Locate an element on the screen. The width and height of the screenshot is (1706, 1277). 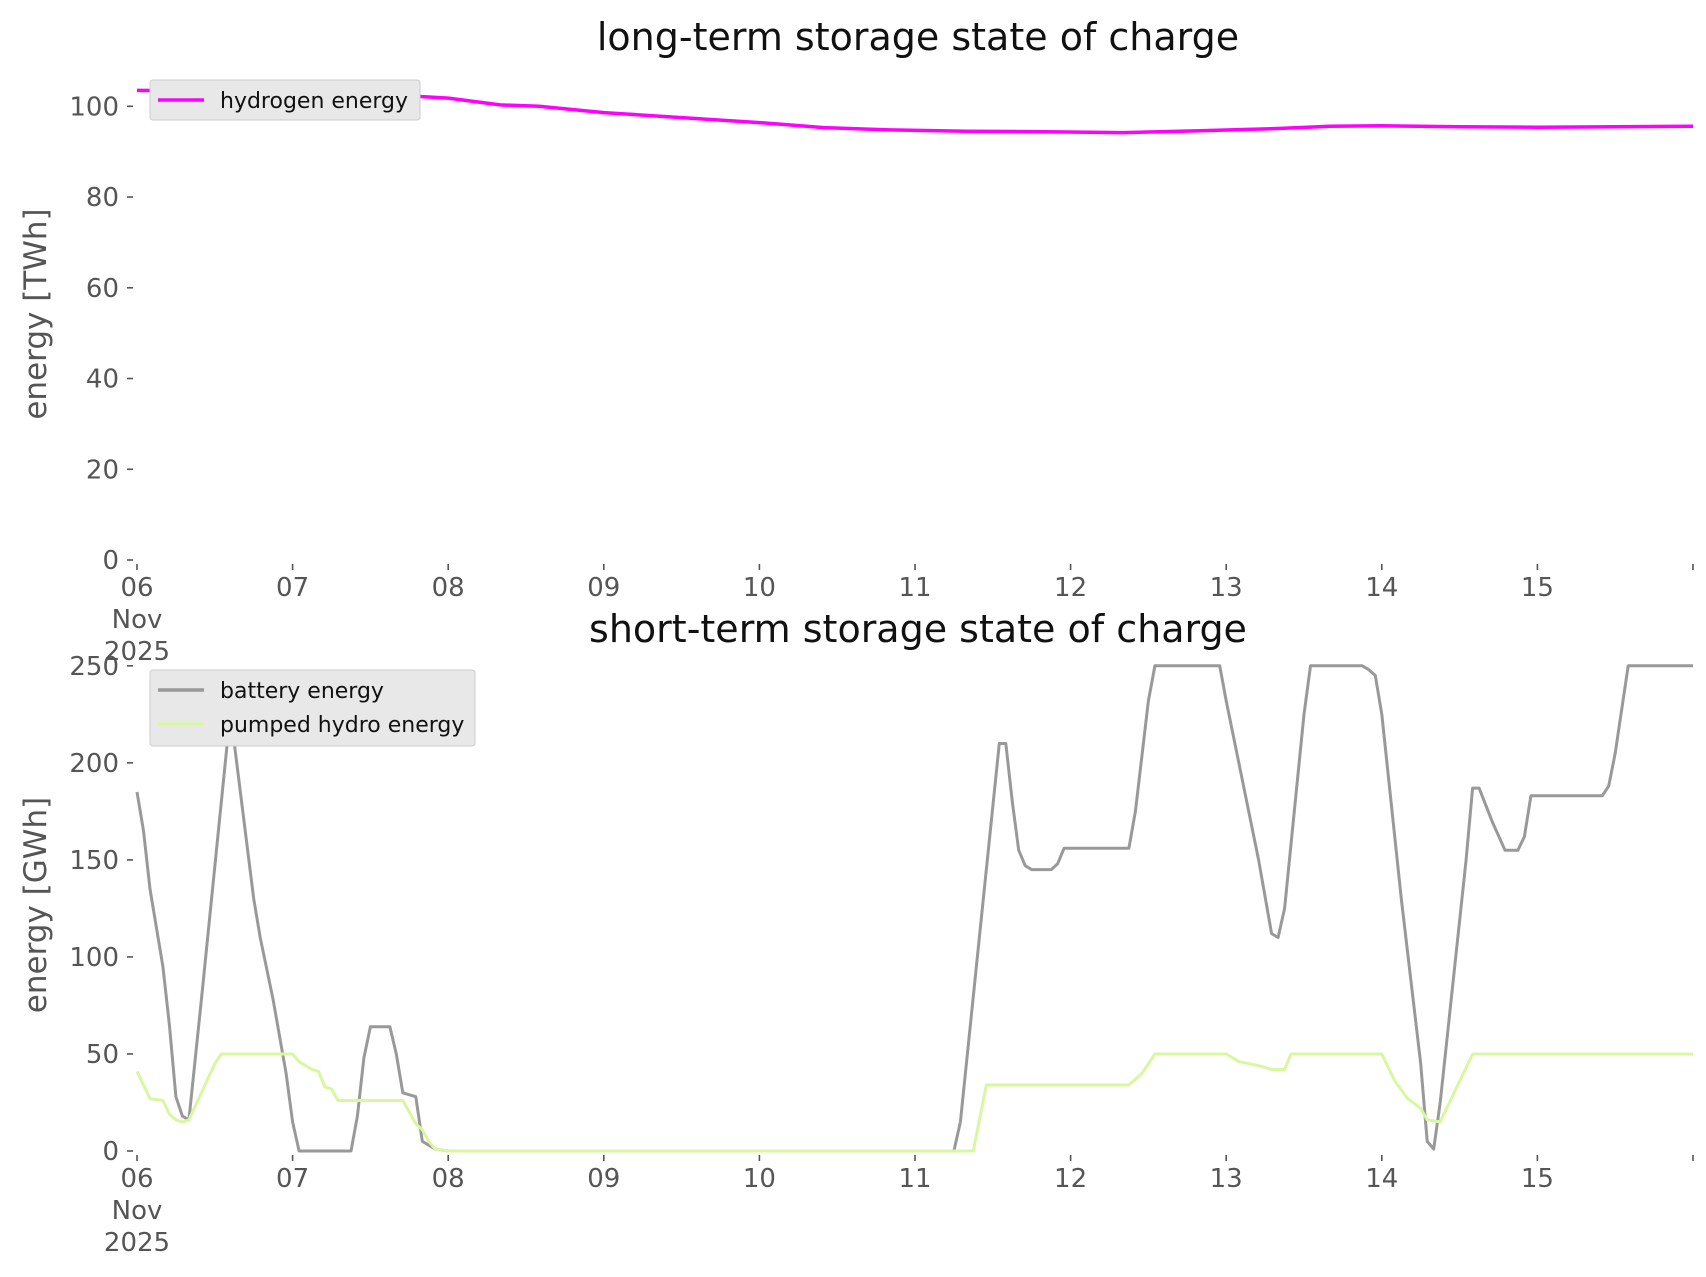
y-tick-label: 20 is located at coordinates (102, 470).